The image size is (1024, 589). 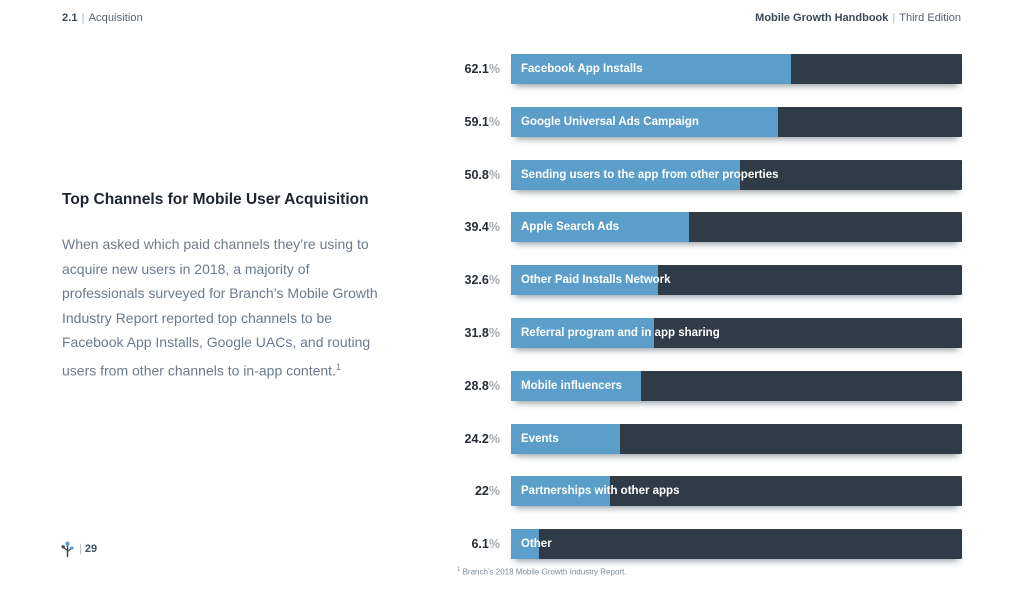 I want to click on edition-label: Third Edition, so click(x=930, y=18).